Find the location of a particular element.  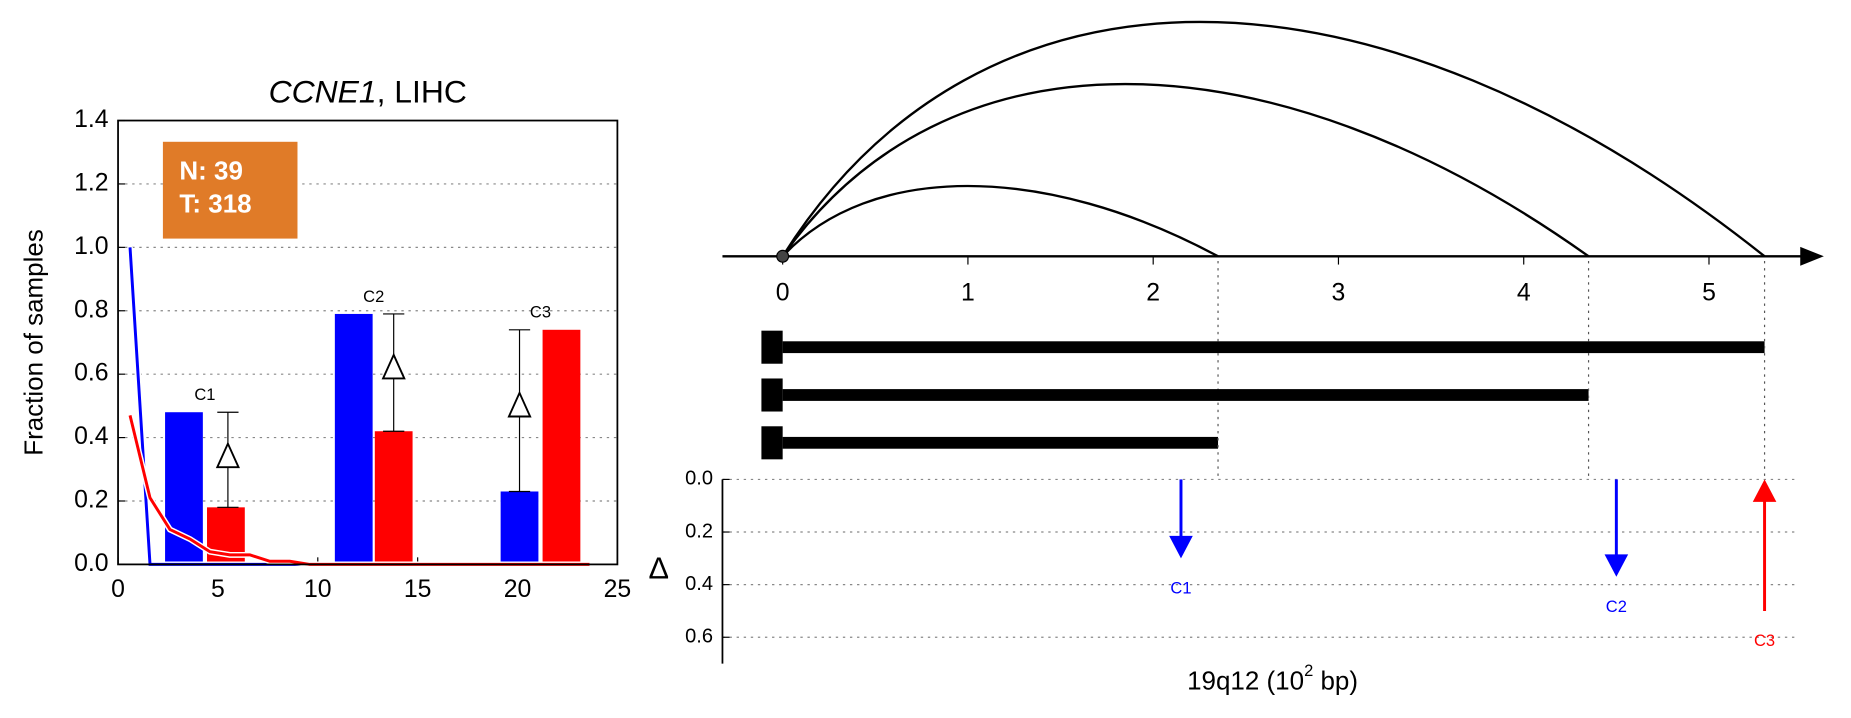

arrow-label: C1 is located at coordinates (1180, 587).